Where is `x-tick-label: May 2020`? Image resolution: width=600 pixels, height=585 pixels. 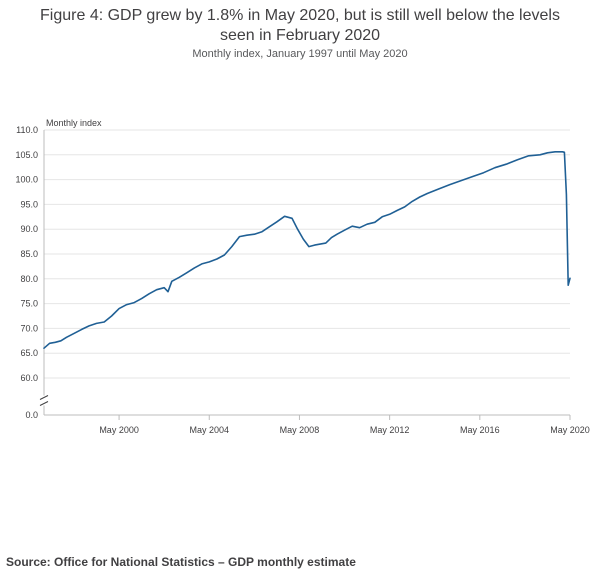 x-tick-label: May 2020 is located at coordinates (570, 430).